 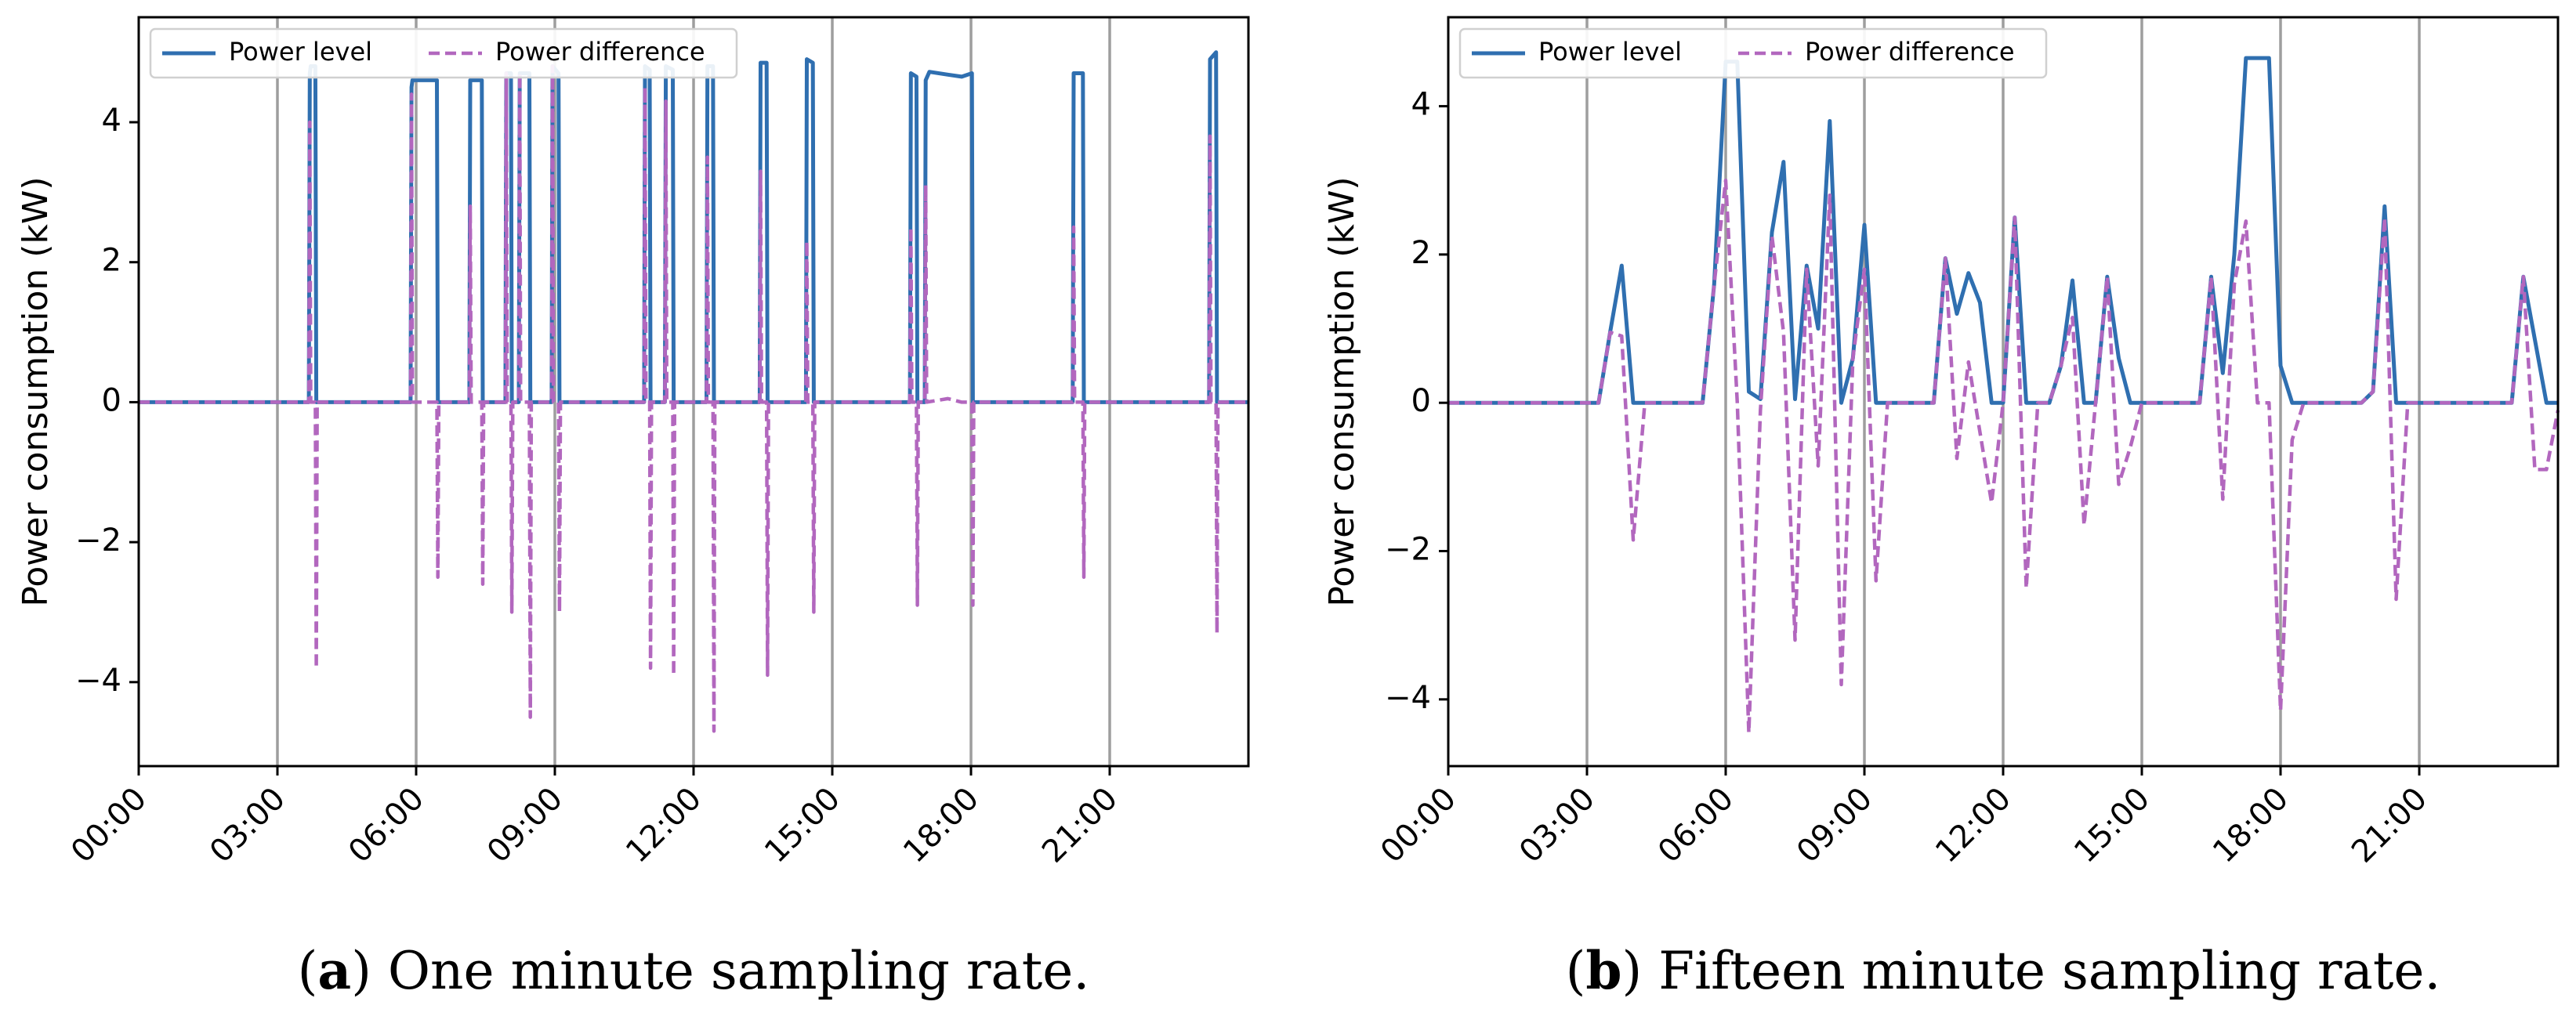 I want to click on panel-b-ytick-label-2: 0, so click(x=1421, y=401).